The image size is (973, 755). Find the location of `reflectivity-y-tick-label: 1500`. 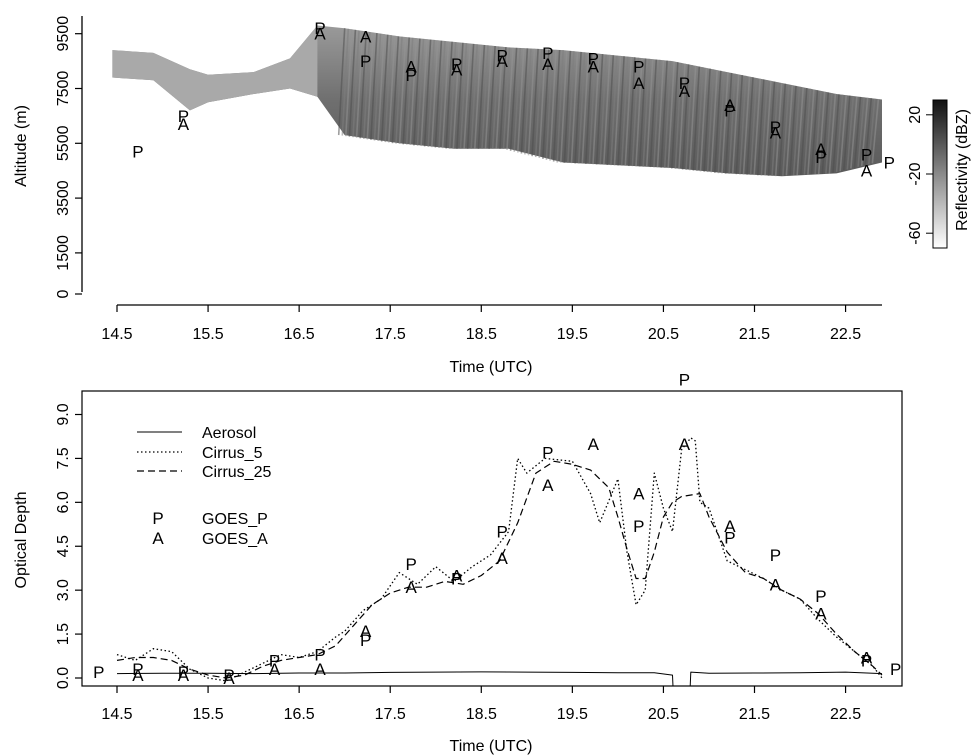

reflectivity-y-tick-label: 1500 is located at coordinates (63, 253).